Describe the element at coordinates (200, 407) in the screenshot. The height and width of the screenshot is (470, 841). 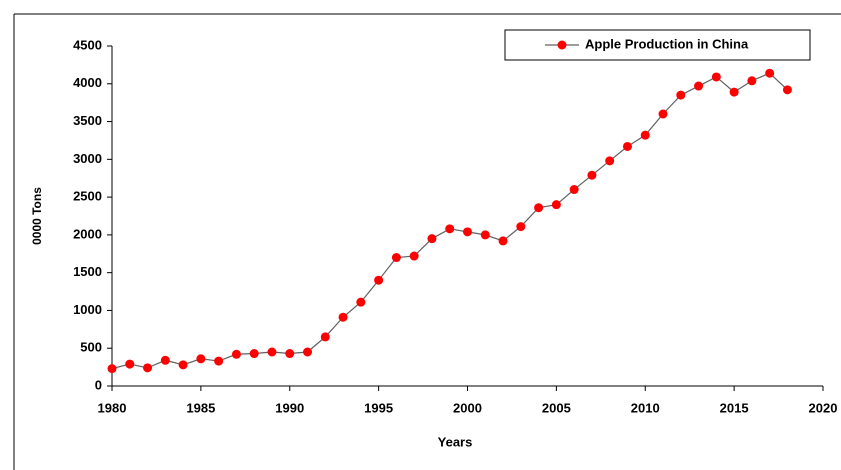
I see `x-tick-label: 1985` at that location.